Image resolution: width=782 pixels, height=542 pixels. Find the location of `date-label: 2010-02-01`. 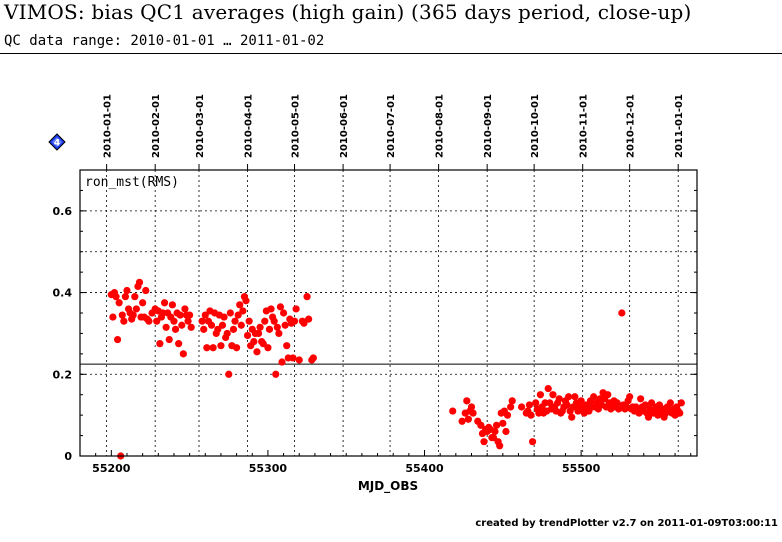

date-label: 2010-02-01 is located at coordinates (156, 126).